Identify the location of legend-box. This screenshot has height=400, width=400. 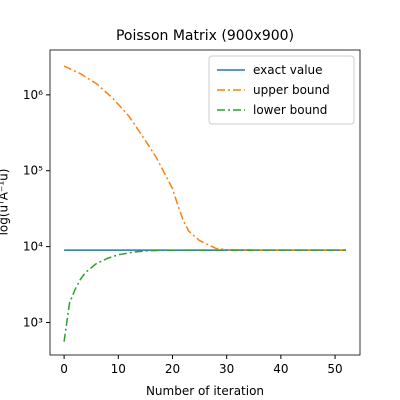
(281, 90).